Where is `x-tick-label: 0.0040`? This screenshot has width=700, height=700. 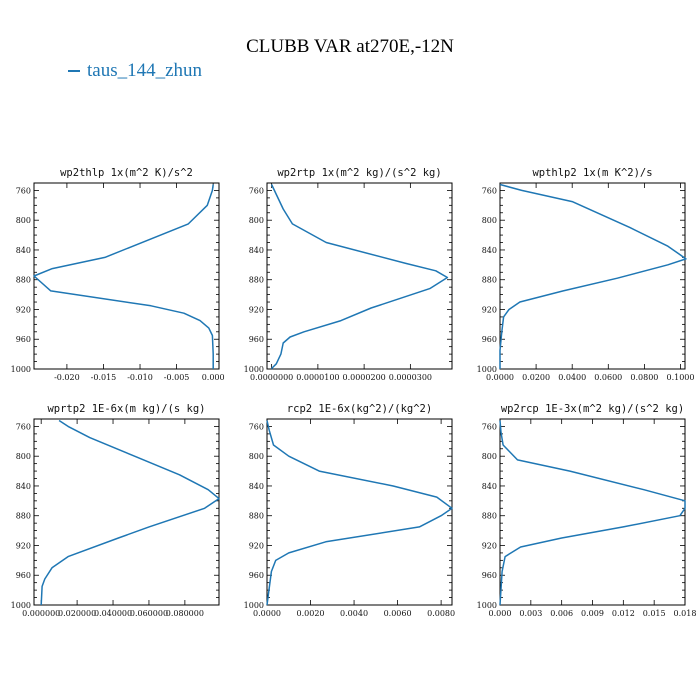 x-tick-label: 0.0040 is located at coordinates (354, 613).